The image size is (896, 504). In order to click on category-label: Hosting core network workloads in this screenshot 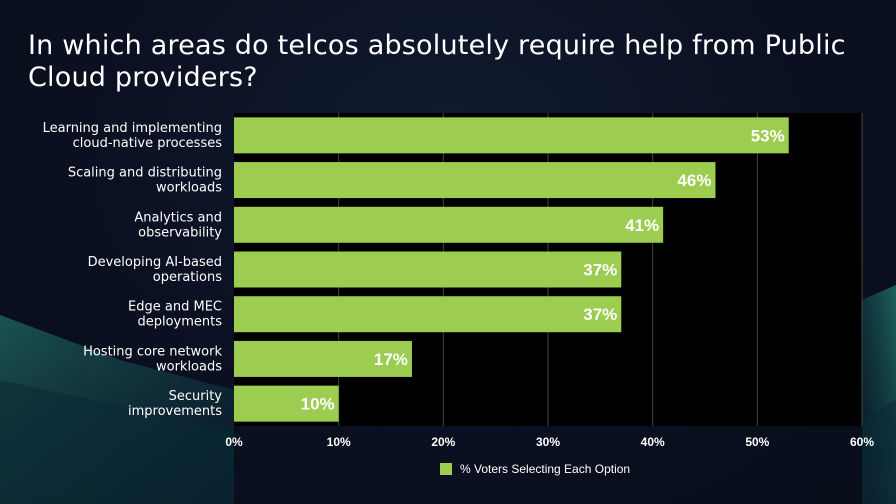, I will do `click(152, 359)`.